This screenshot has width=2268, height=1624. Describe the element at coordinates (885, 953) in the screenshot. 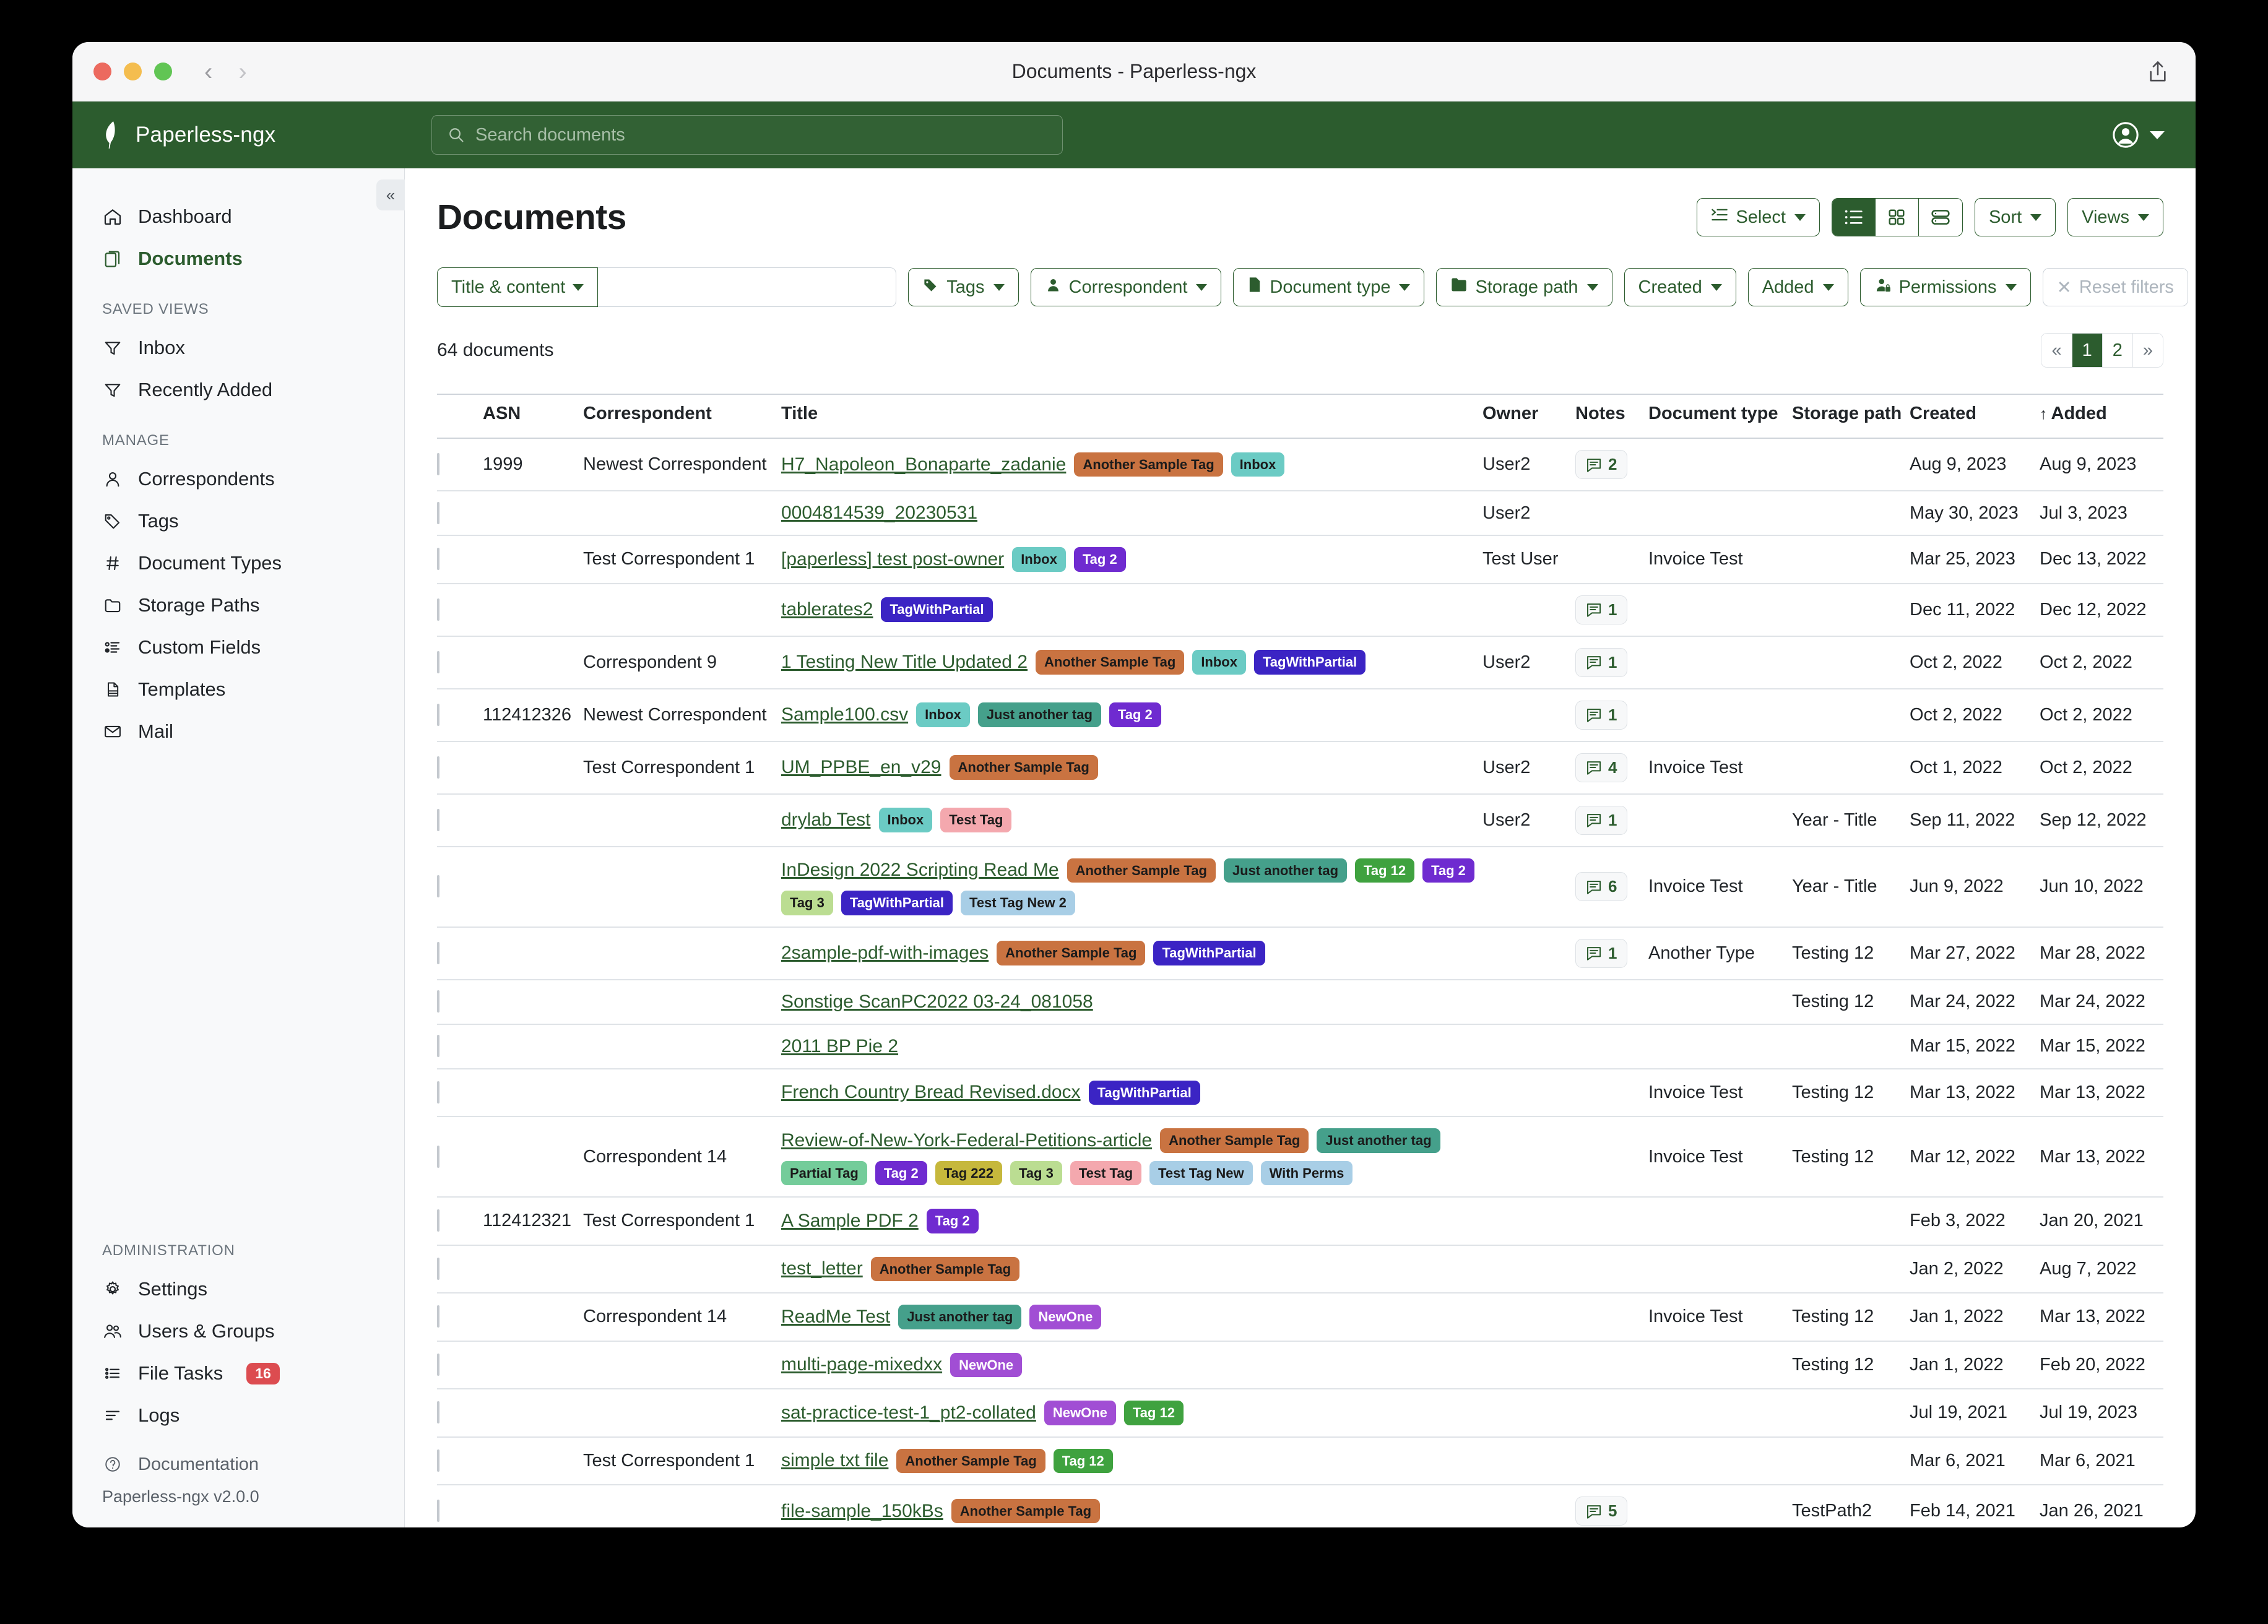

I see `document-title-link: 2sample-pdf-with-images` at that location.